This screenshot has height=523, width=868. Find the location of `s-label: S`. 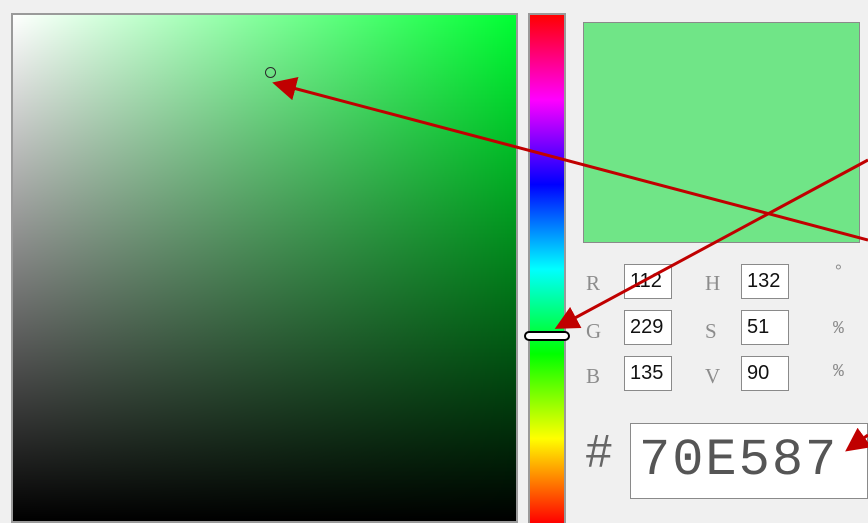

s-label: S is located at coordinates (711, 331).